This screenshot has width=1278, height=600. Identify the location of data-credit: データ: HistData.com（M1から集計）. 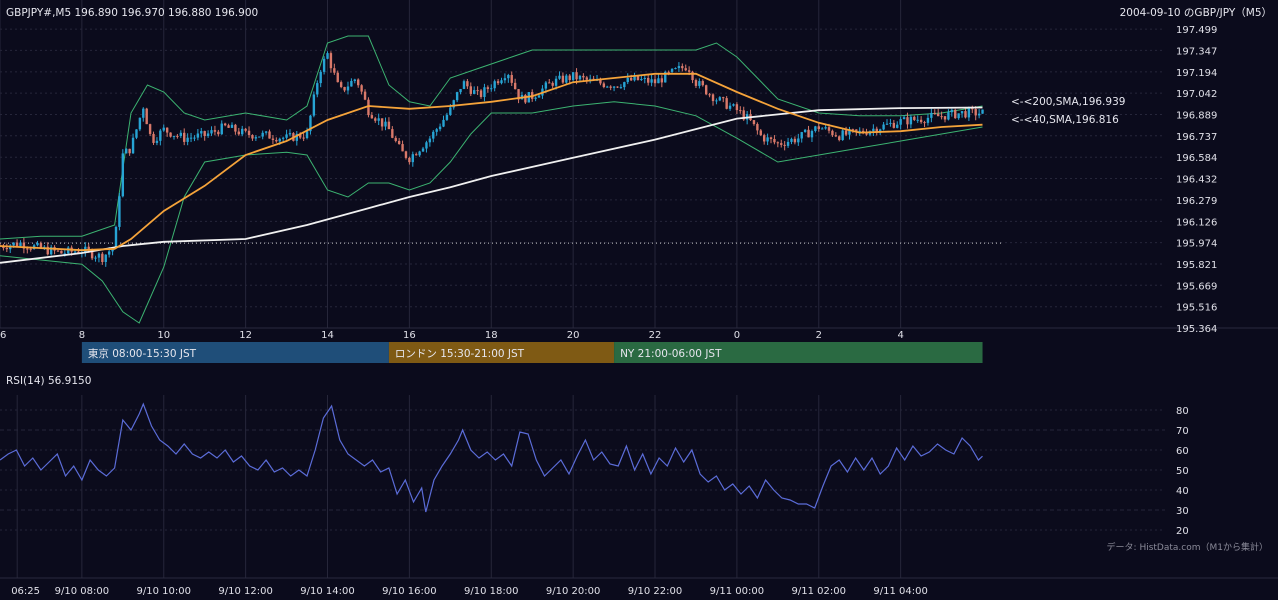
(1187, 547).